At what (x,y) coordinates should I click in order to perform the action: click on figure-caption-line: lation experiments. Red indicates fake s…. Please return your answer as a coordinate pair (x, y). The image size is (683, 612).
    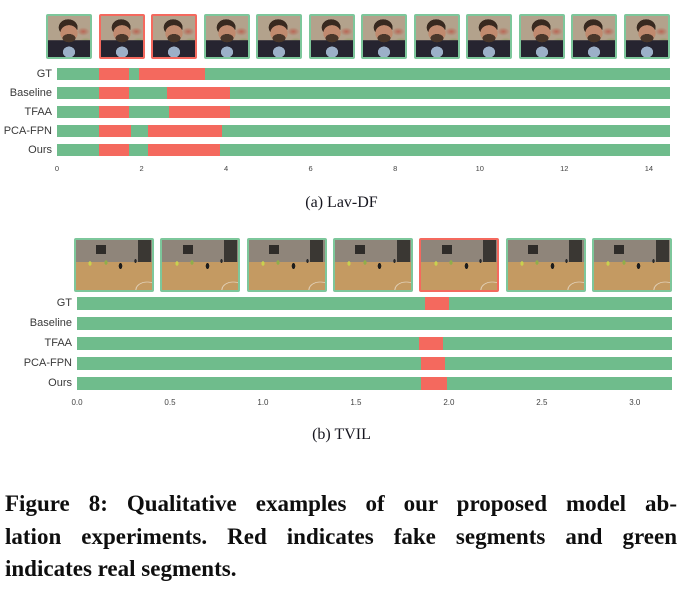
    Looking at the image, I should click on (341, 536).